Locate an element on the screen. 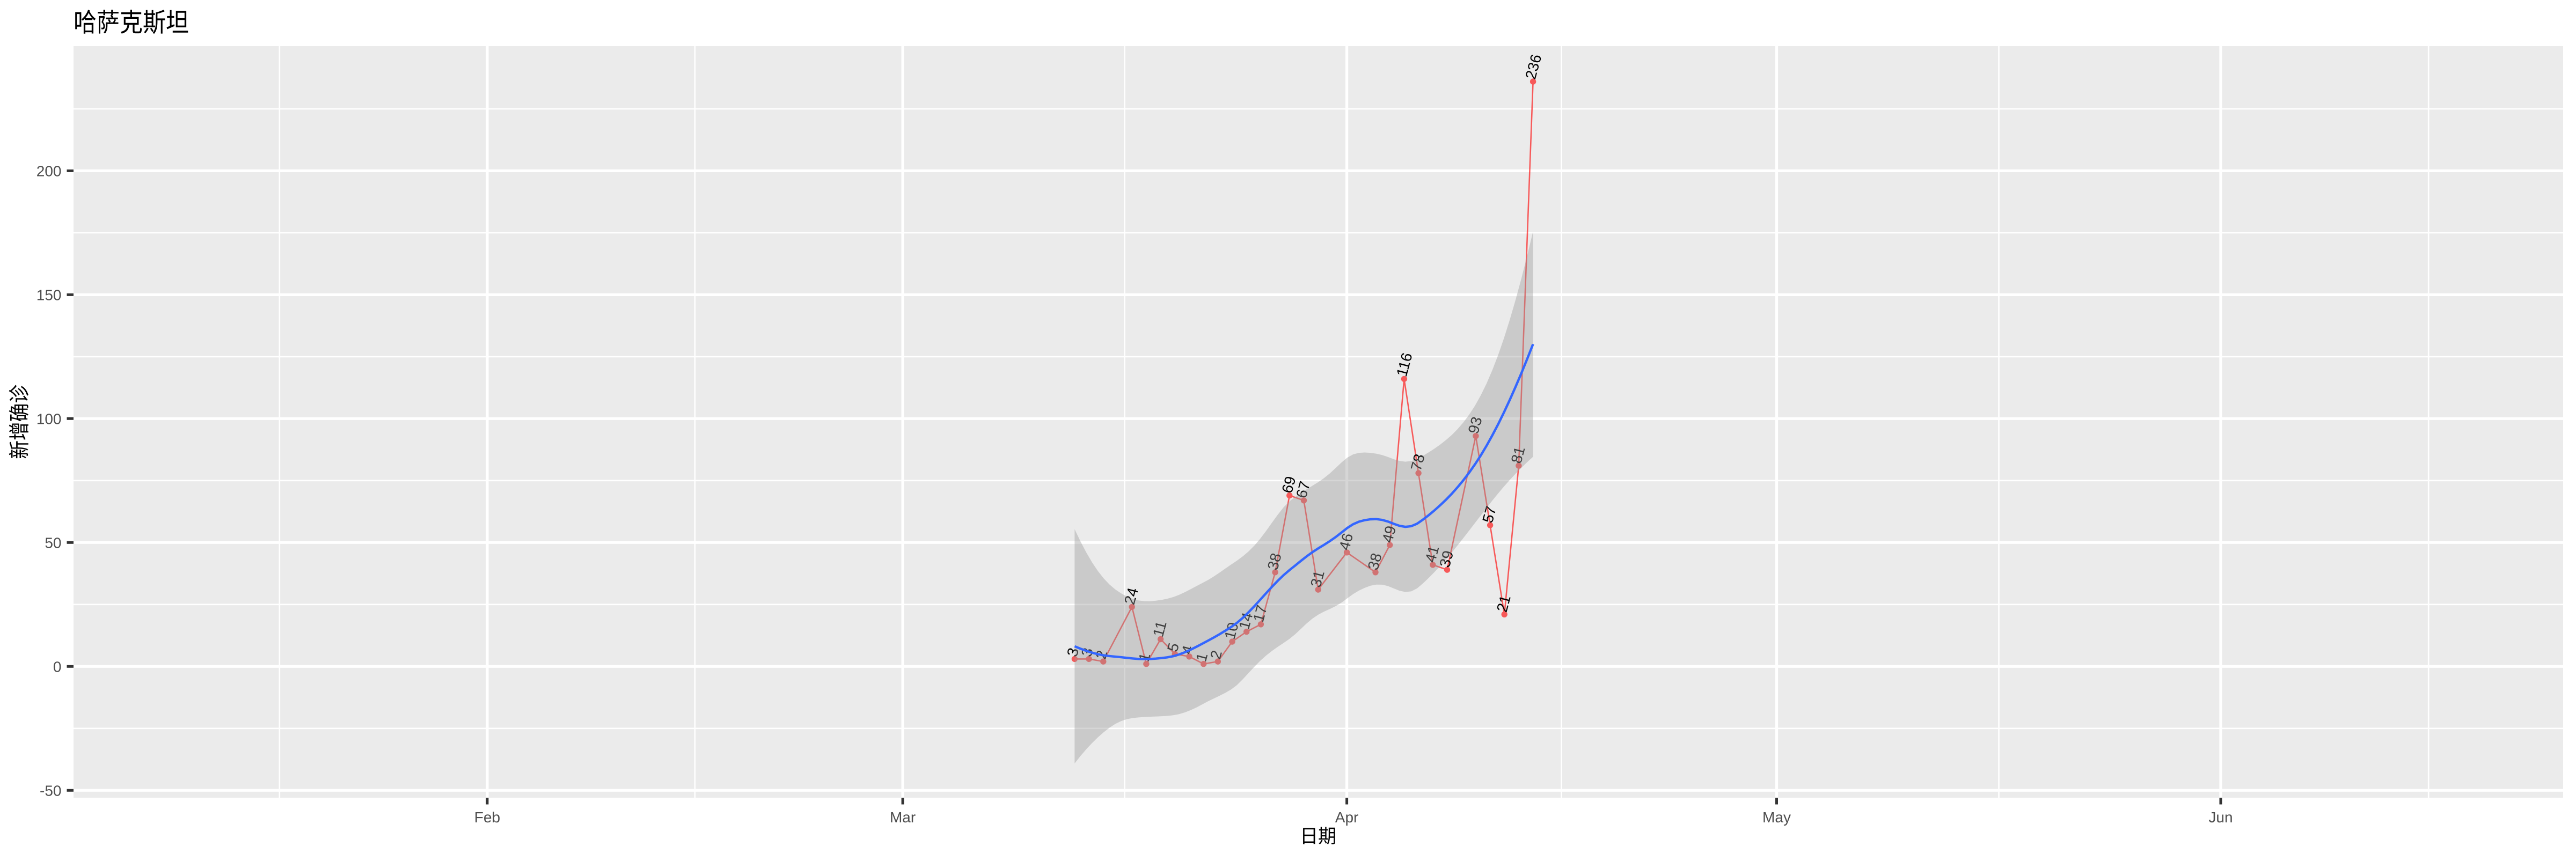  svg-text: May is located at coordinates (1776, 817).